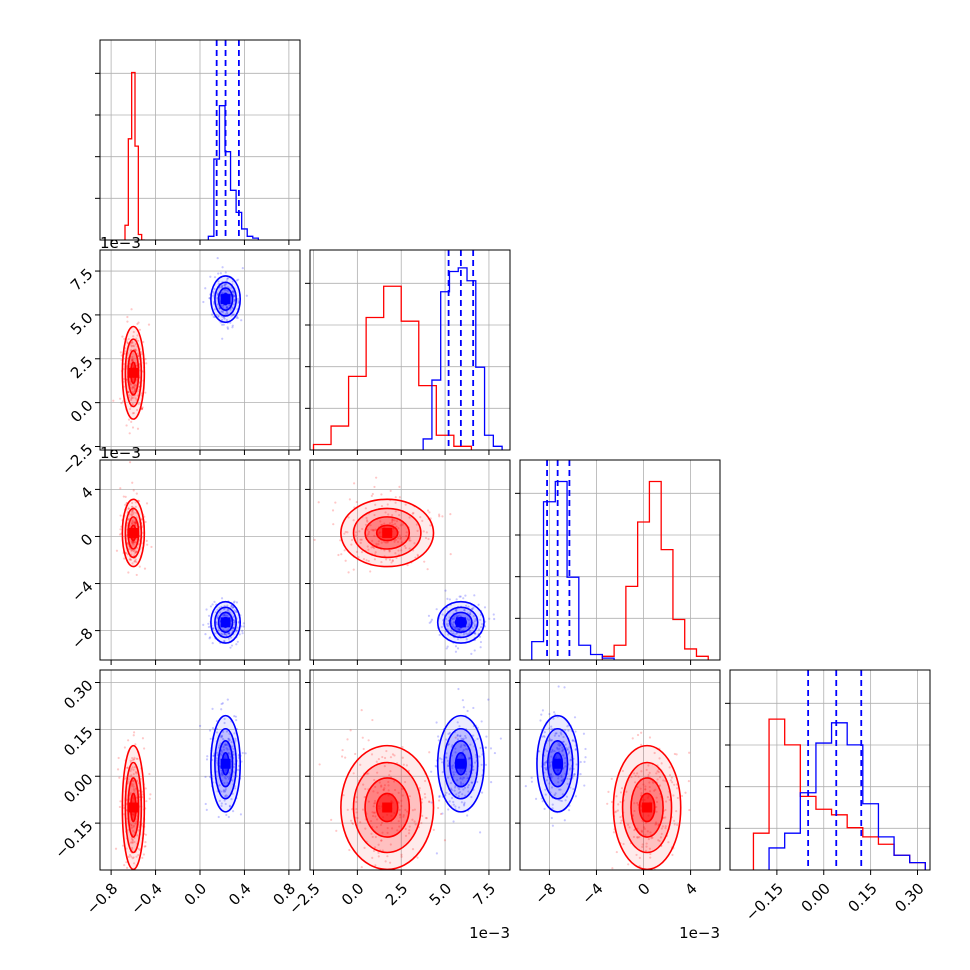 Image resolution: width=970 pixels, height=970 pixels. What do you see at coordinates (120, 243) in the screenshot?
I see `y-offset-label-1: 1e−3` at bounding box center [120, 243].